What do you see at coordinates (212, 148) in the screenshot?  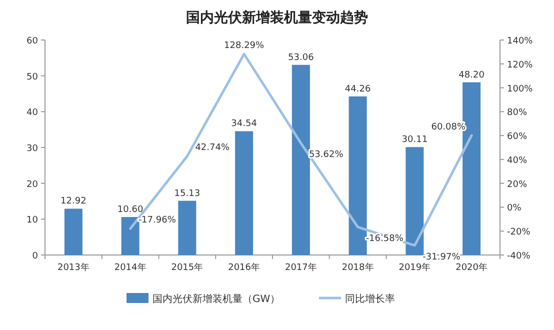 I see `data-label: 42.74%` at bounding box center [212, 148].